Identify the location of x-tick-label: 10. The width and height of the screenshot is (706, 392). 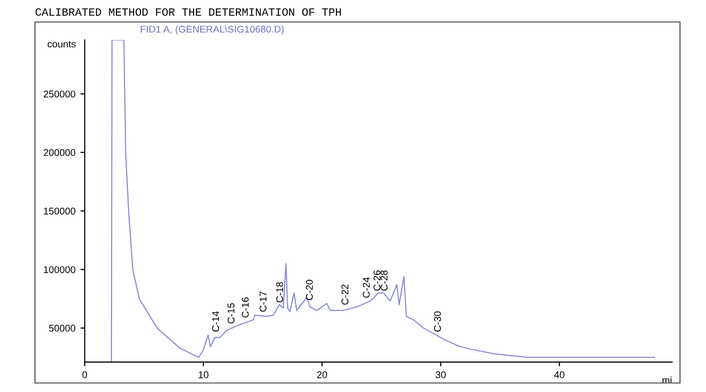
(203, 374).